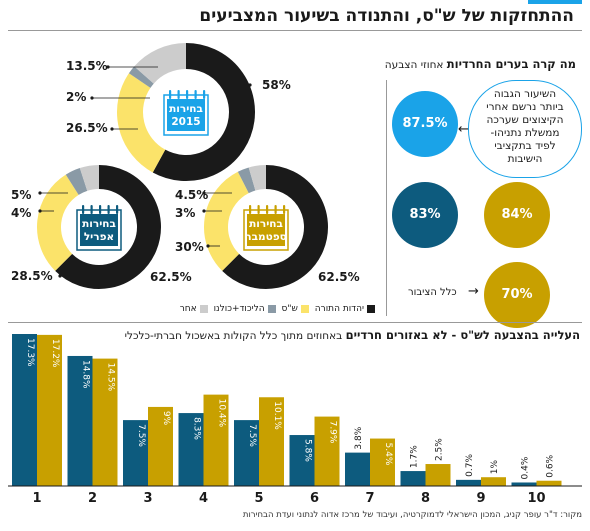 The image size is (590, 531). I want to click on bar-value-label: 1%, so click(495, 466).